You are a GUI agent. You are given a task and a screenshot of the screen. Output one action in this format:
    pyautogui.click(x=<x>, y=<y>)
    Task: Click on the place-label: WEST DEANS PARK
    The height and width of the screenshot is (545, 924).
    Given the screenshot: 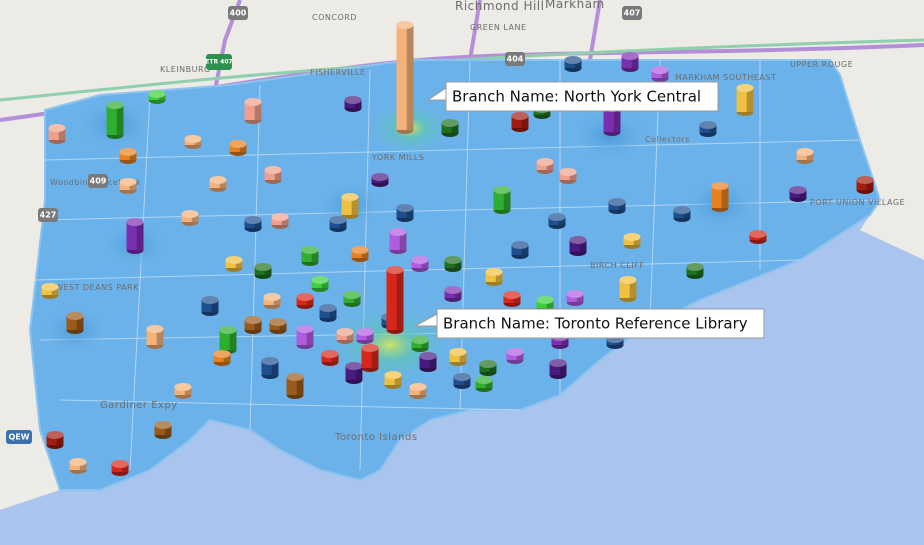 What is the action you would take?
    pyautogui.click(x=97, y=287)
    